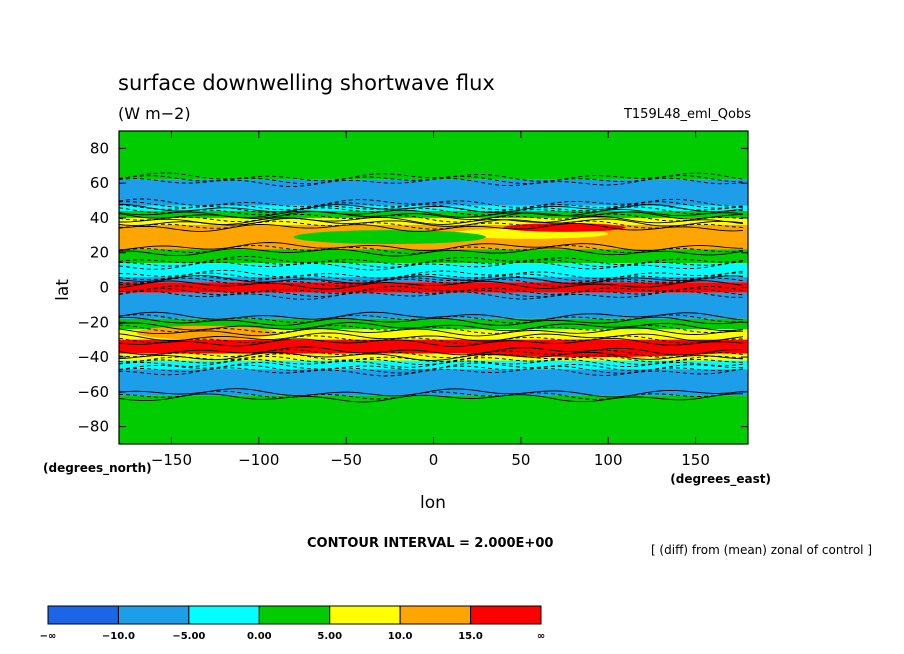  What do you see at coordinates (520, 460) in the screenshot?
I see `x-tick-label: 50` at bounding box center [520, 460].